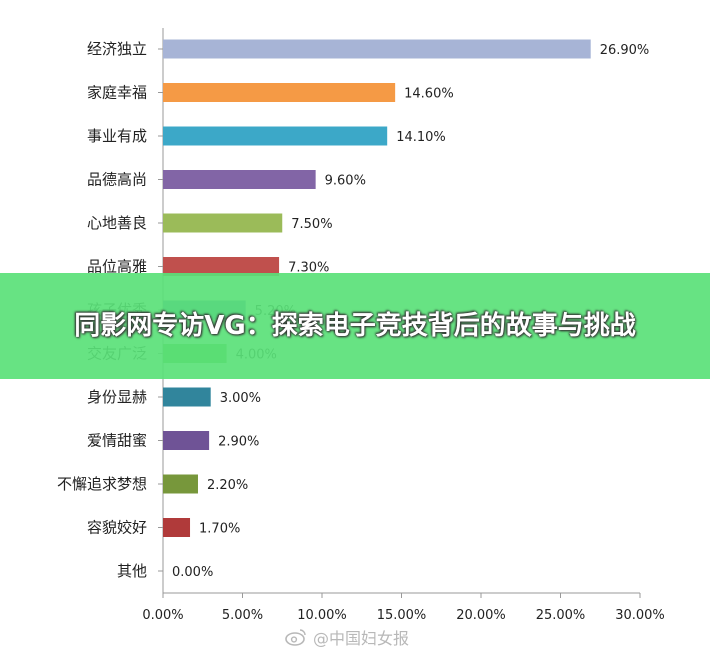 The image size is (710, 655). Describe the element at coordinates (240, 398) in the screenshot. I see `value-label: 3.00%` at that location.